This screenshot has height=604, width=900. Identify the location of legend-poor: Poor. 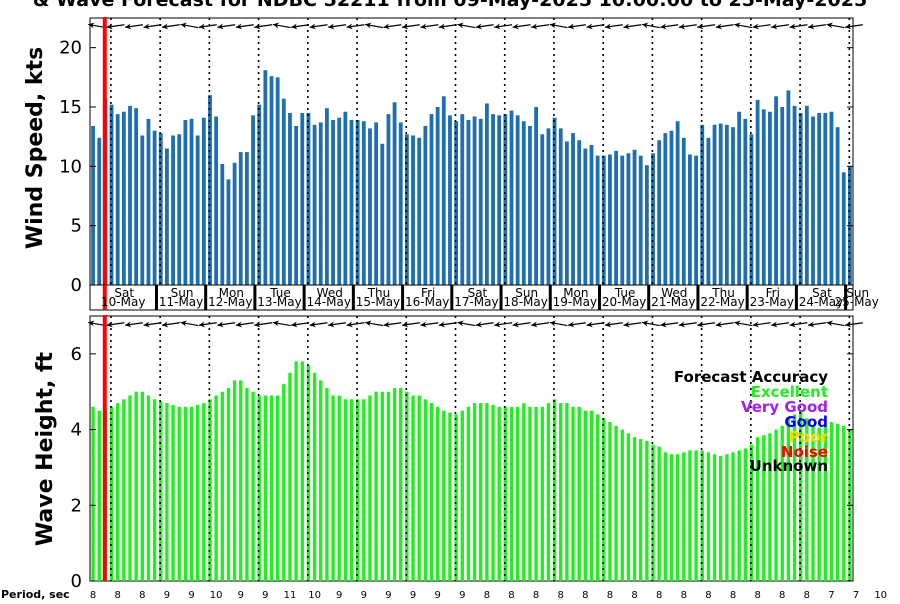
(809, 437).